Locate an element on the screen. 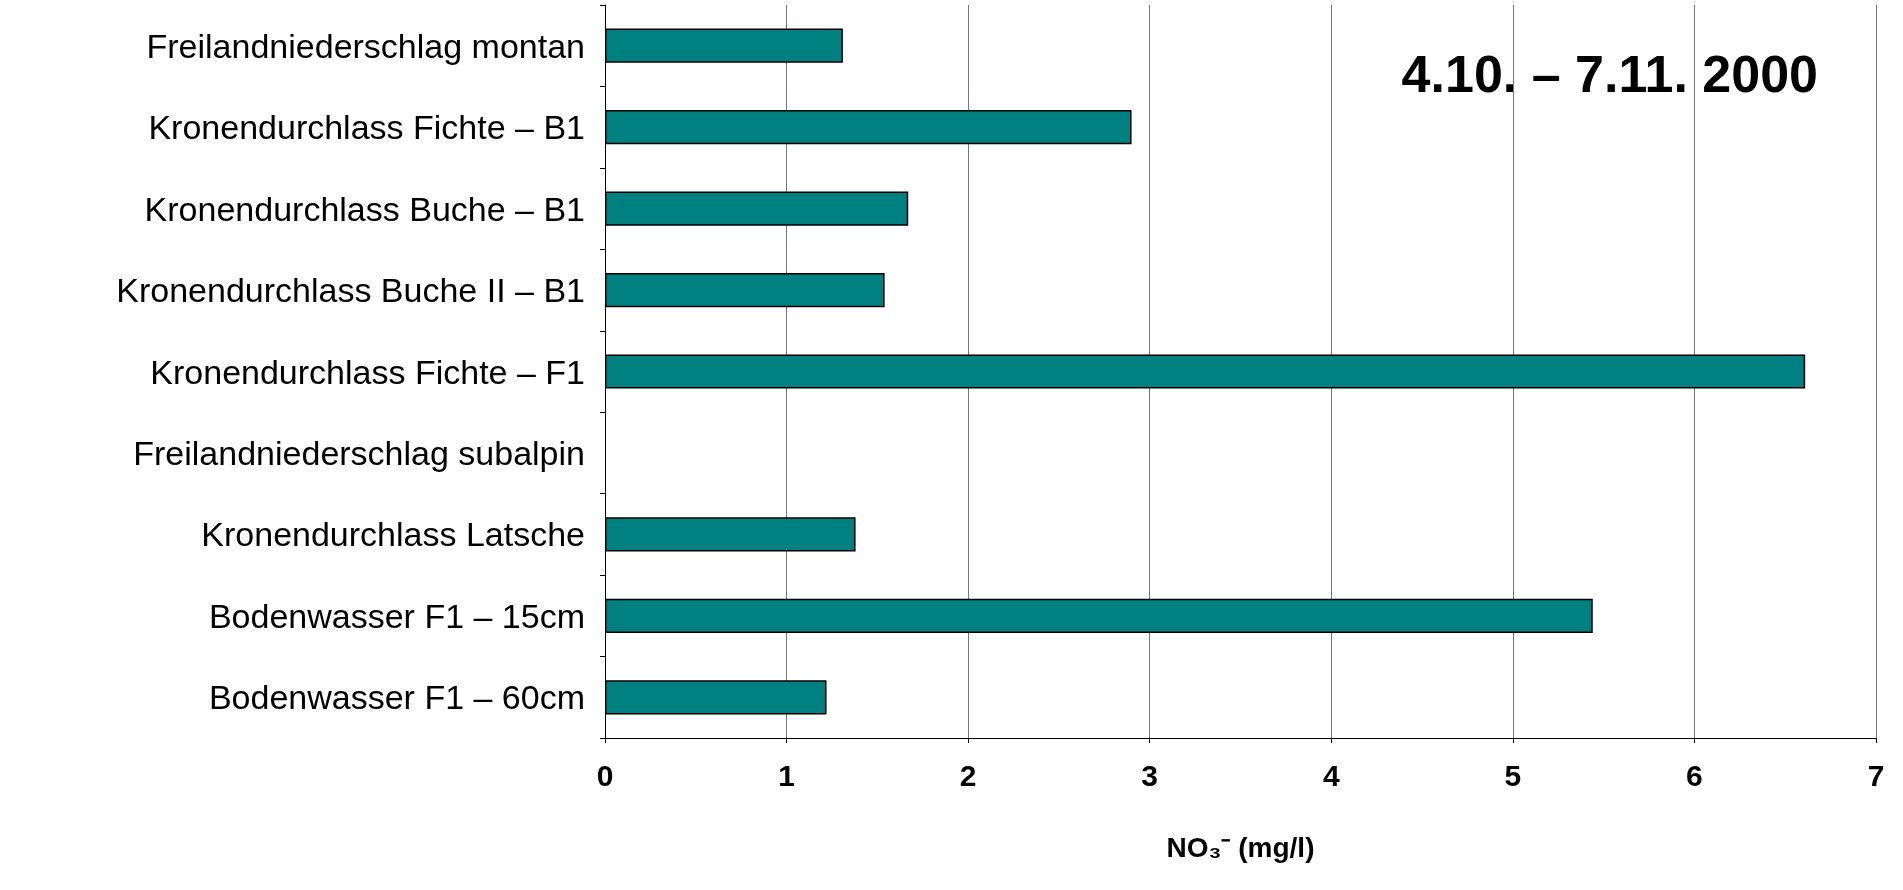  x-tick-label: 2 is located at coordinates (968, 775).